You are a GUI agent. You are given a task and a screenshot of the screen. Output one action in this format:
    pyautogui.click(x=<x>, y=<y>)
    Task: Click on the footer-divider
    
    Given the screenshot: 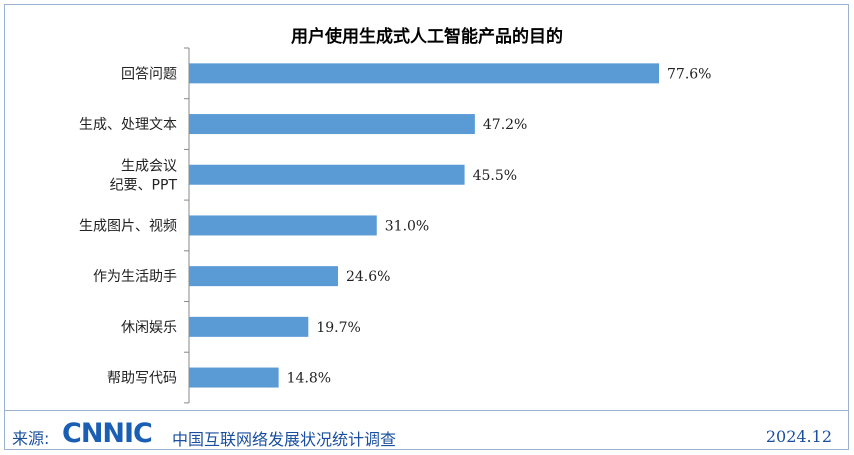 What is the action you would take?
    pyautogui.click(x=426, y=410)
    